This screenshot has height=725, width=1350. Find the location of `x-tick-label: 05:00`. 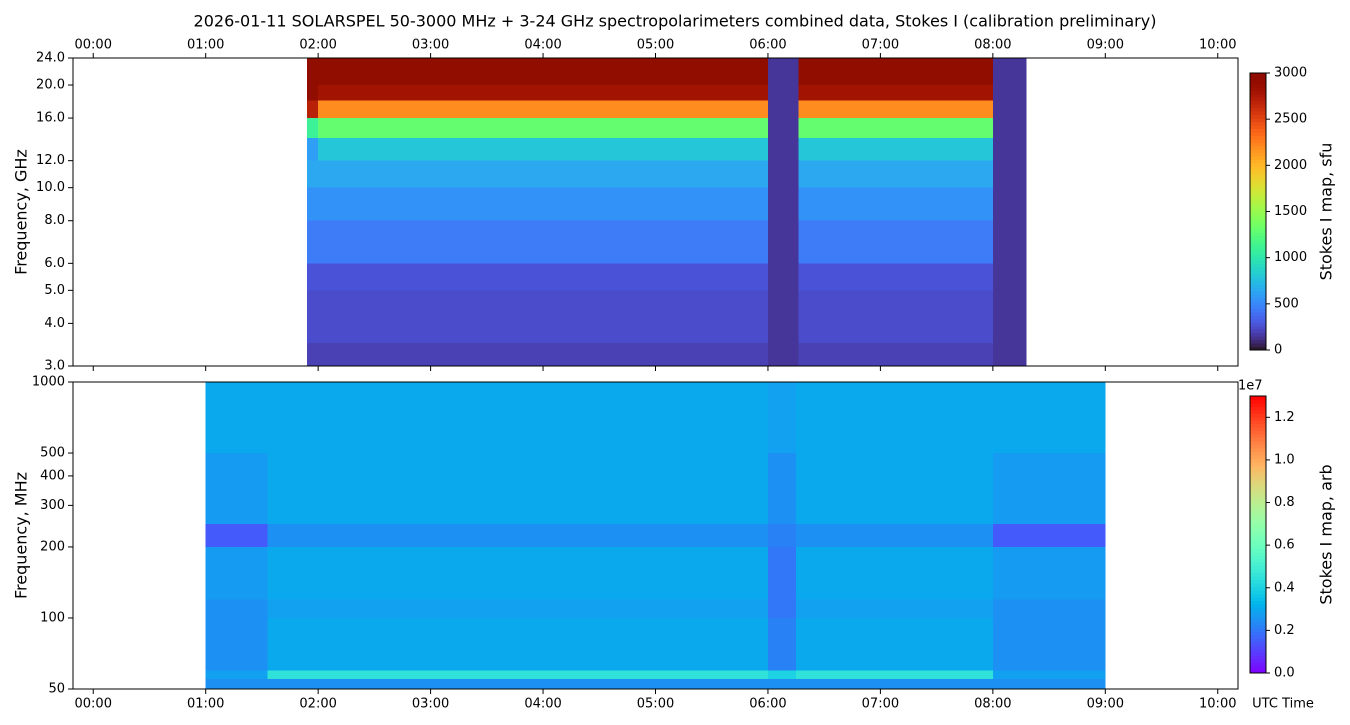

x-tick-label: 05:00 is located at coordinates (655, 704).